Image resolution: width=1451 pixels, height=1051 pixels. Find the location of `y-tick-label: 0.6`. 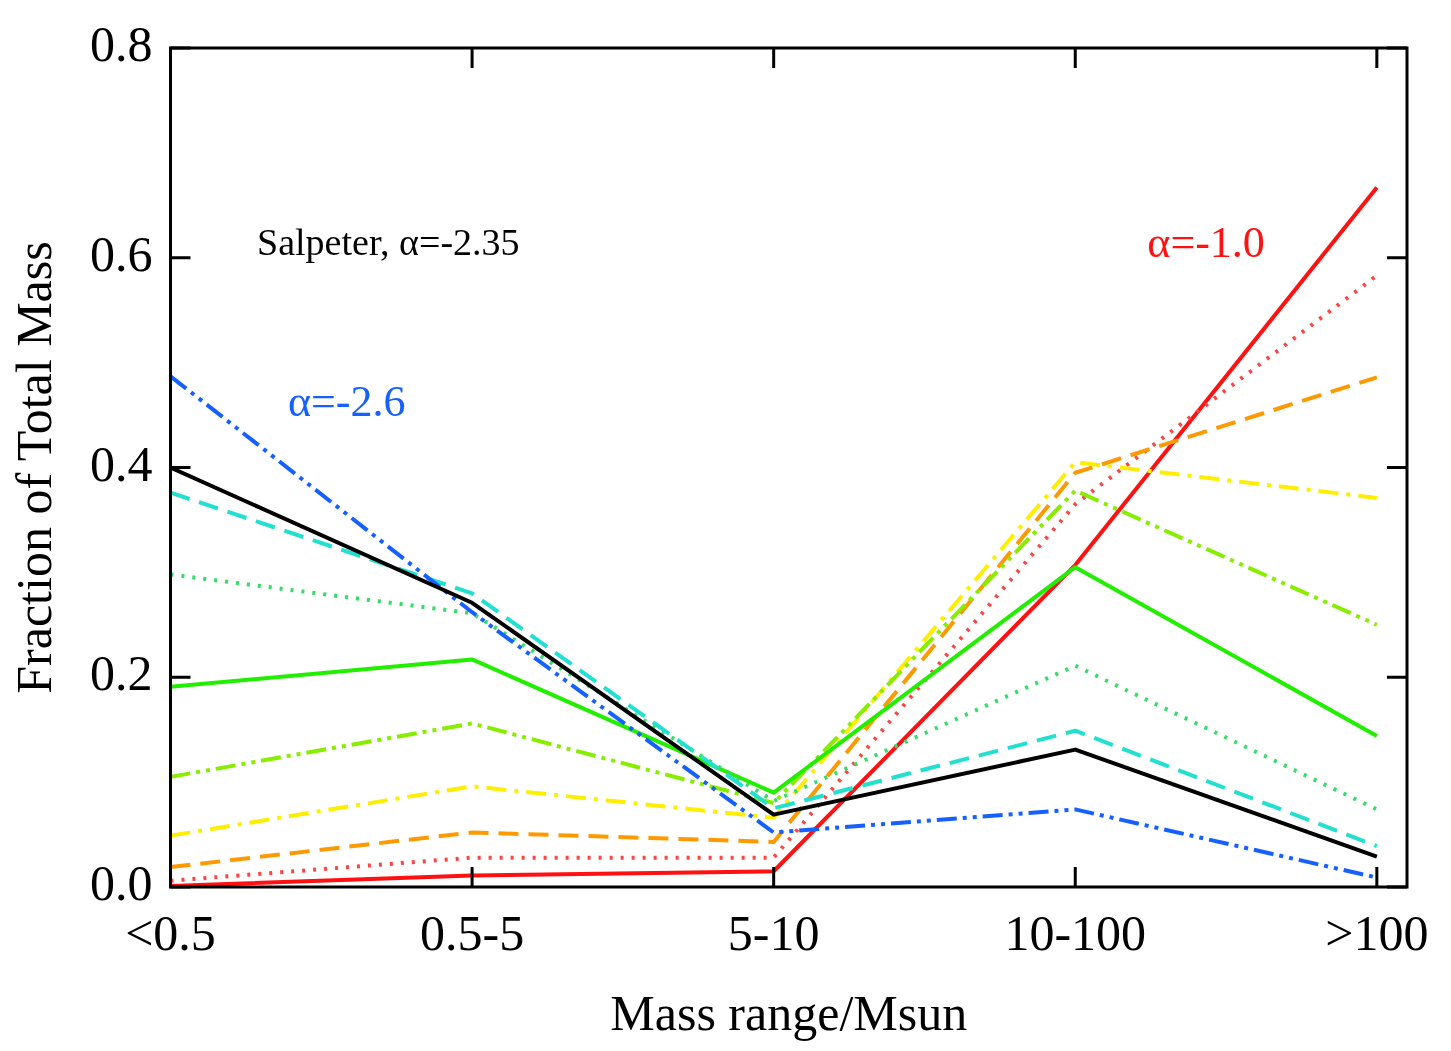

y-tick-label: 0.6 is located at coordinates (121, 253).